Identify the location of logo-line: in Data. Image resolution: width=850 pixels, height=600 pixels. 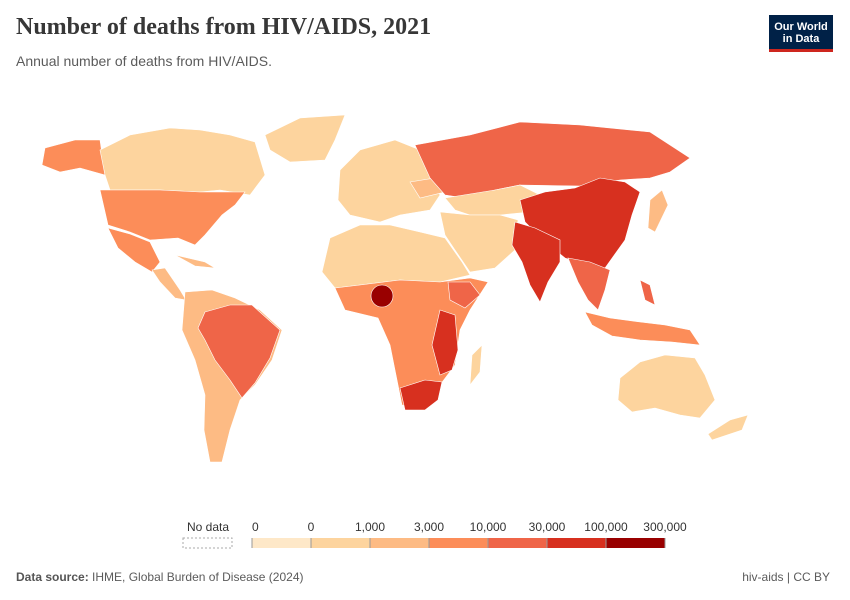
(801, 39).